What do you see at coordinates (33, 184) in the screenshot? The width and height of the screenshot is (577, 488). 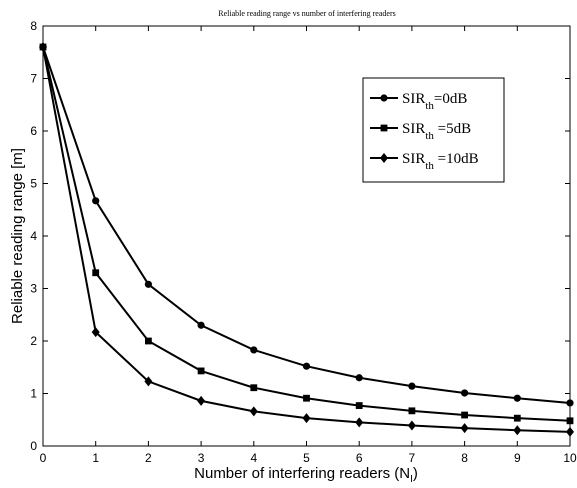 I see `y-tick-label: 5` at bounding box center [33, 184].